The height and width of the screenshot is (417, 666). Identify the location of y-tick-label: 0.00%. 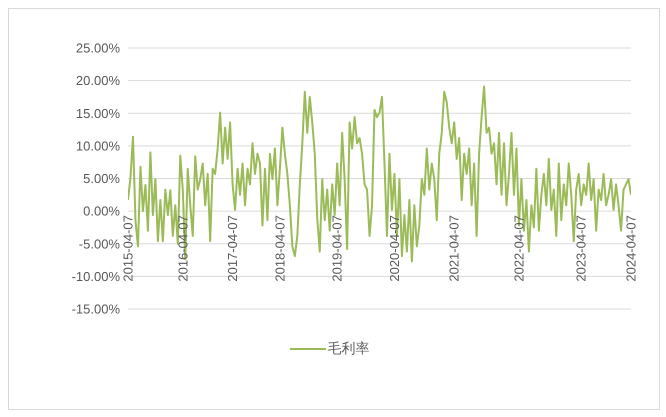
(101, 211).